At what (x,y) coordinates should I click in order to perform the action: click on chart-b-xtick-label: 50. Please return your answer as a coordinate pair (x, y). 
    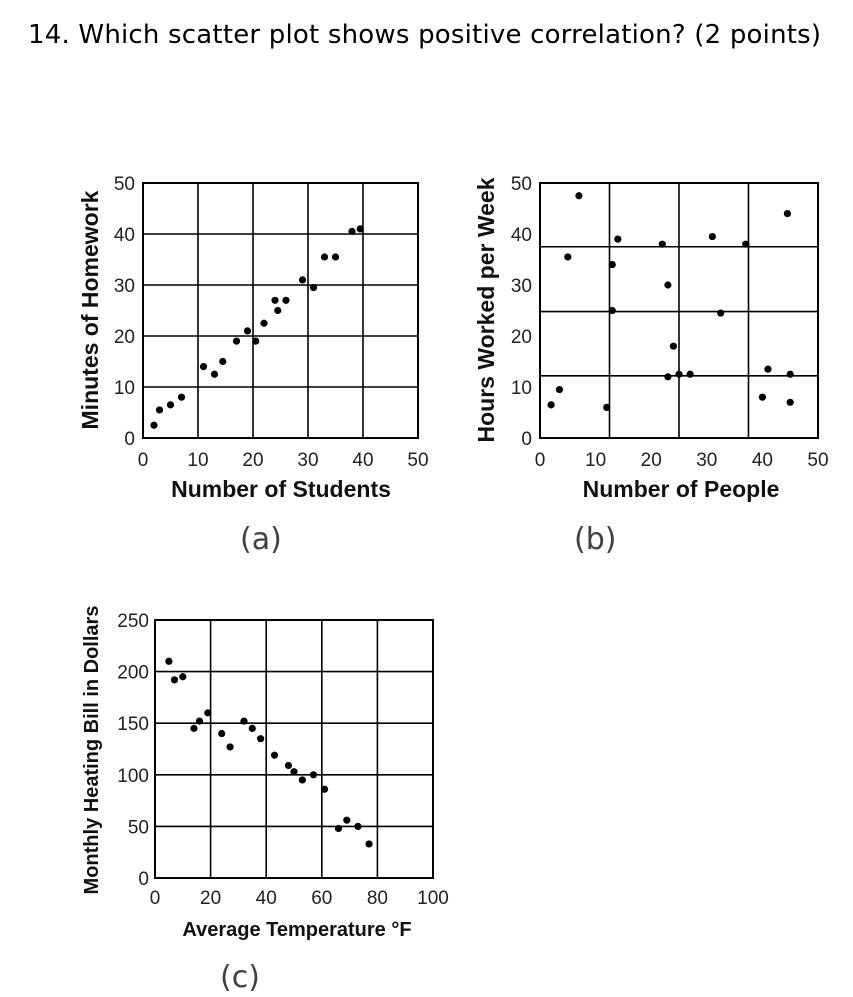
    Looking at the image, I should click on (817, 460).